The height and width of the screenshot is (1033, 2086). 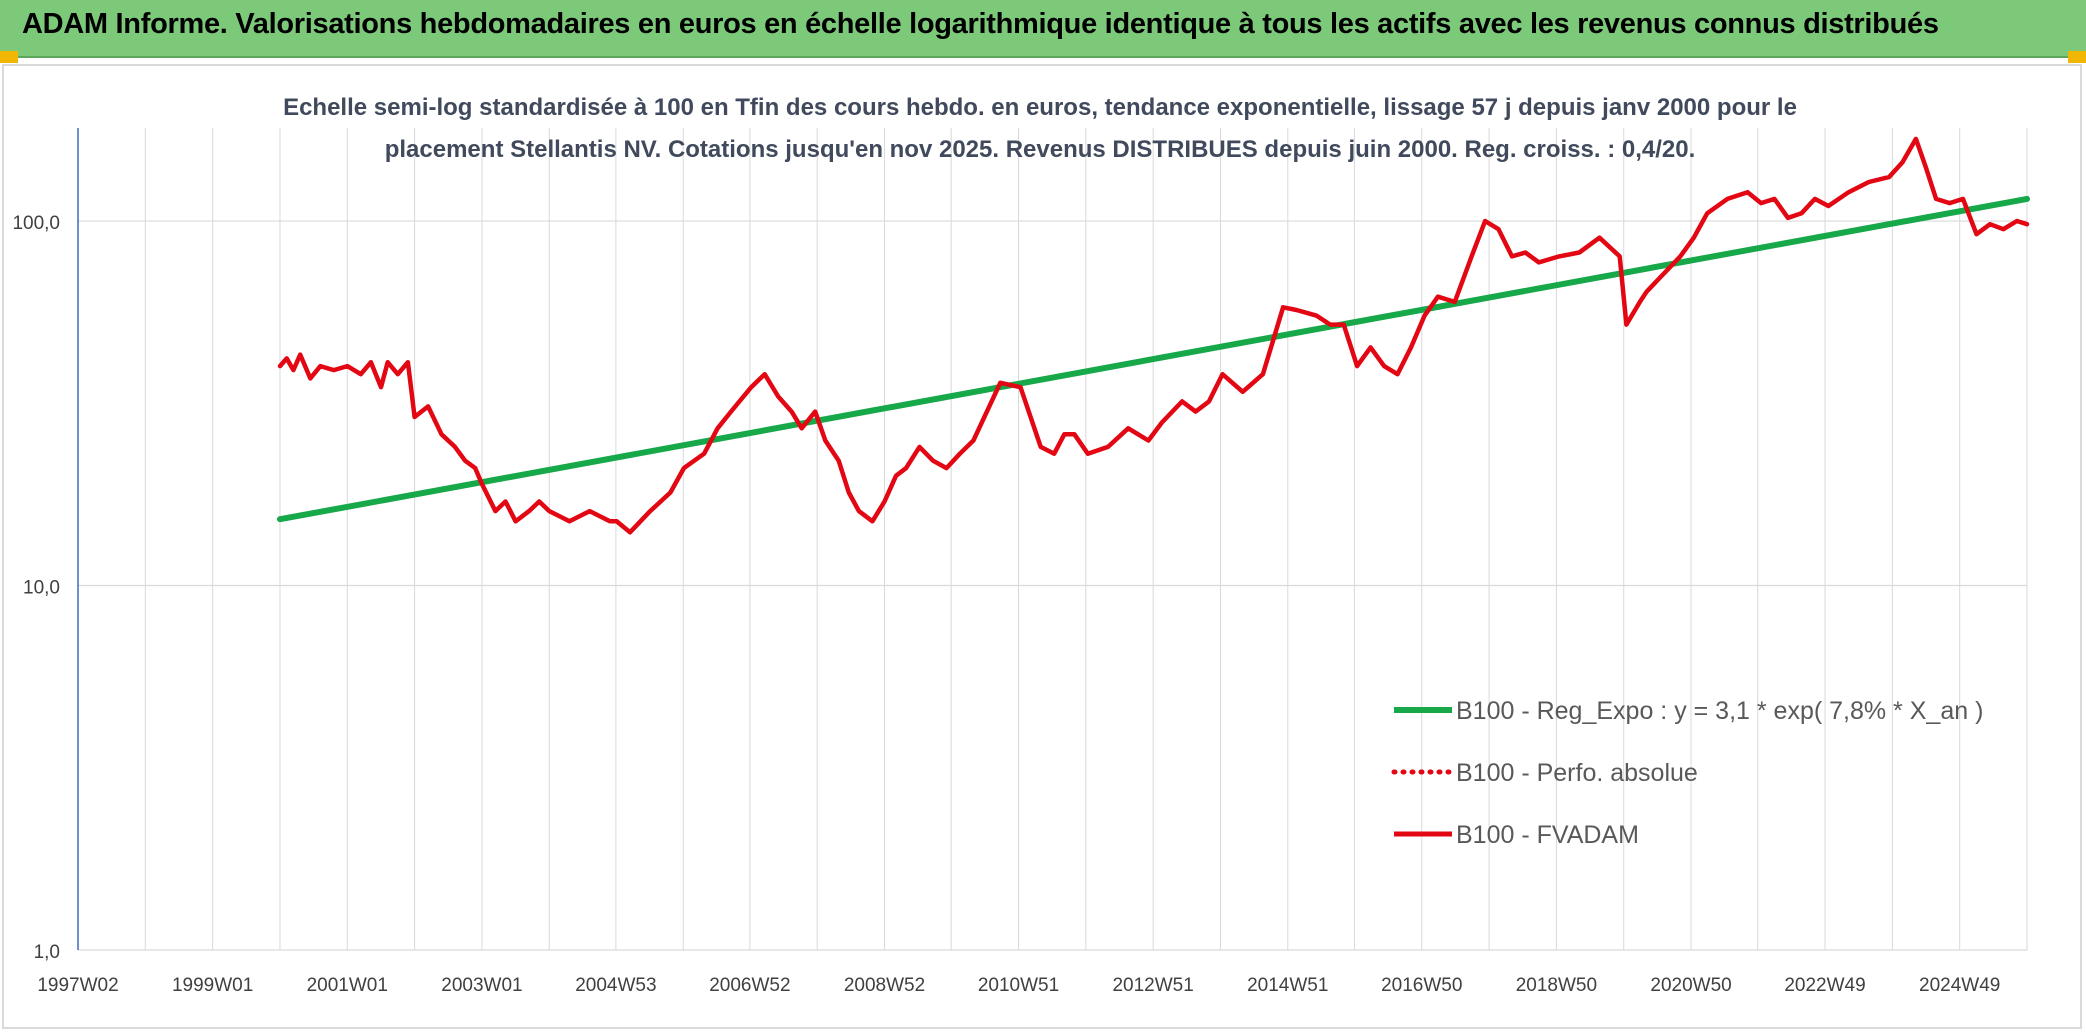 I want to click on x-tick-label-6: 2008W52, so click(x=884, y=985).